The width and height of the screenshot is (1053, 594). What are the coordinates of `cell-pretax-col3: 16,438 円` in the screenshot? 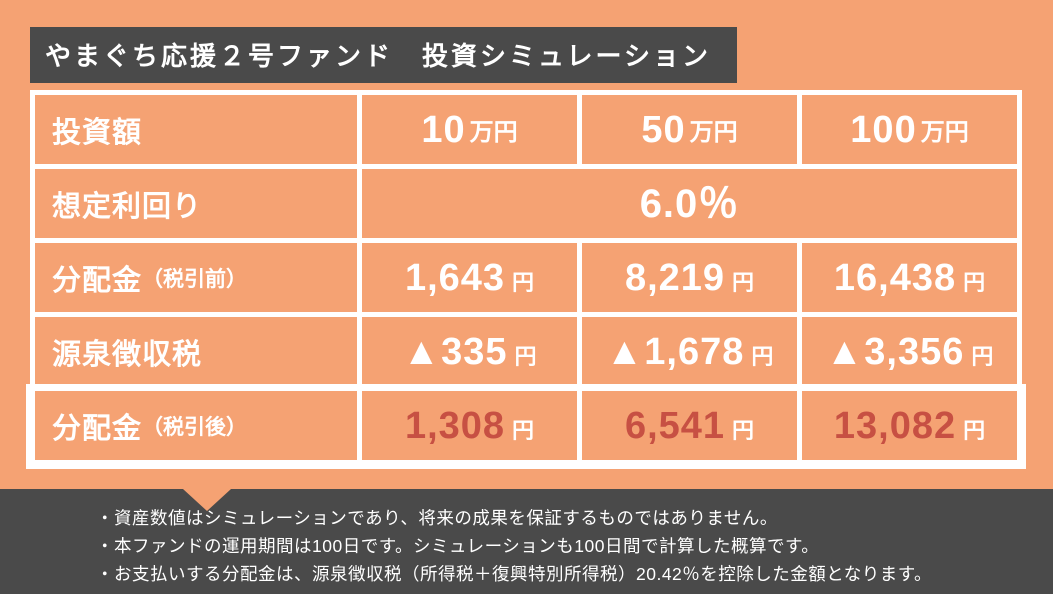 It's located at (909, 277).